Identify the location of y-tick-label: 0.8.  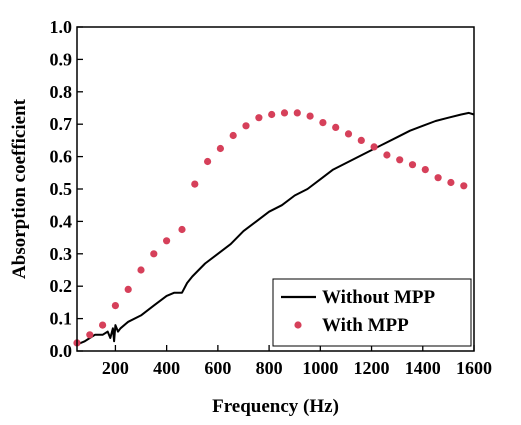
(61, 92).